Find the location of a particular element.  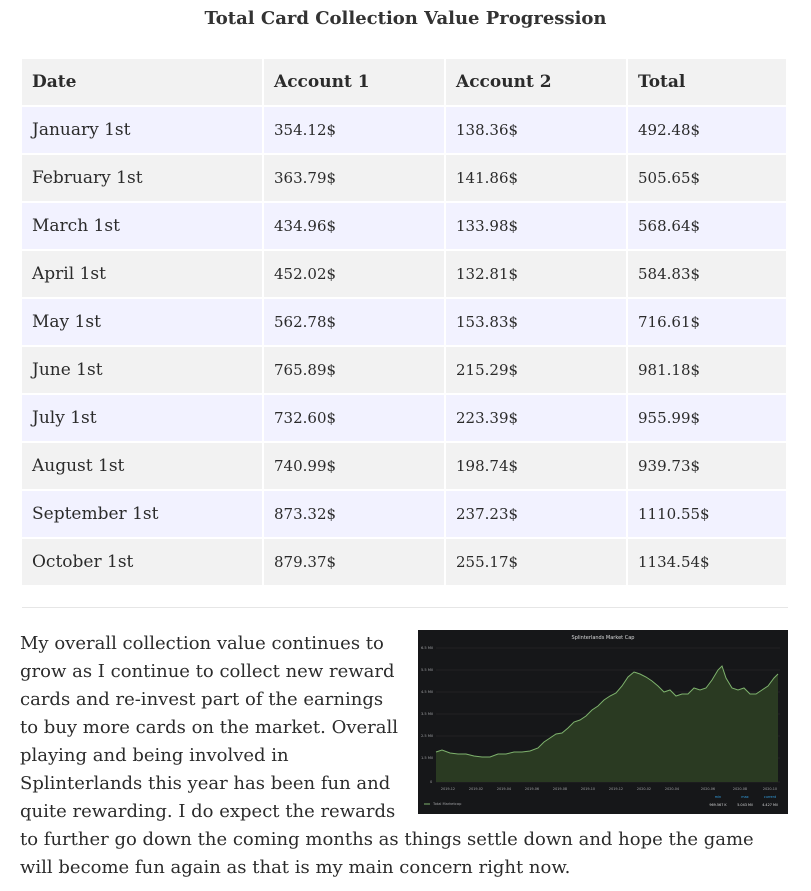

cell-account-1: 732.60$ is located at coordinates (355, 419).